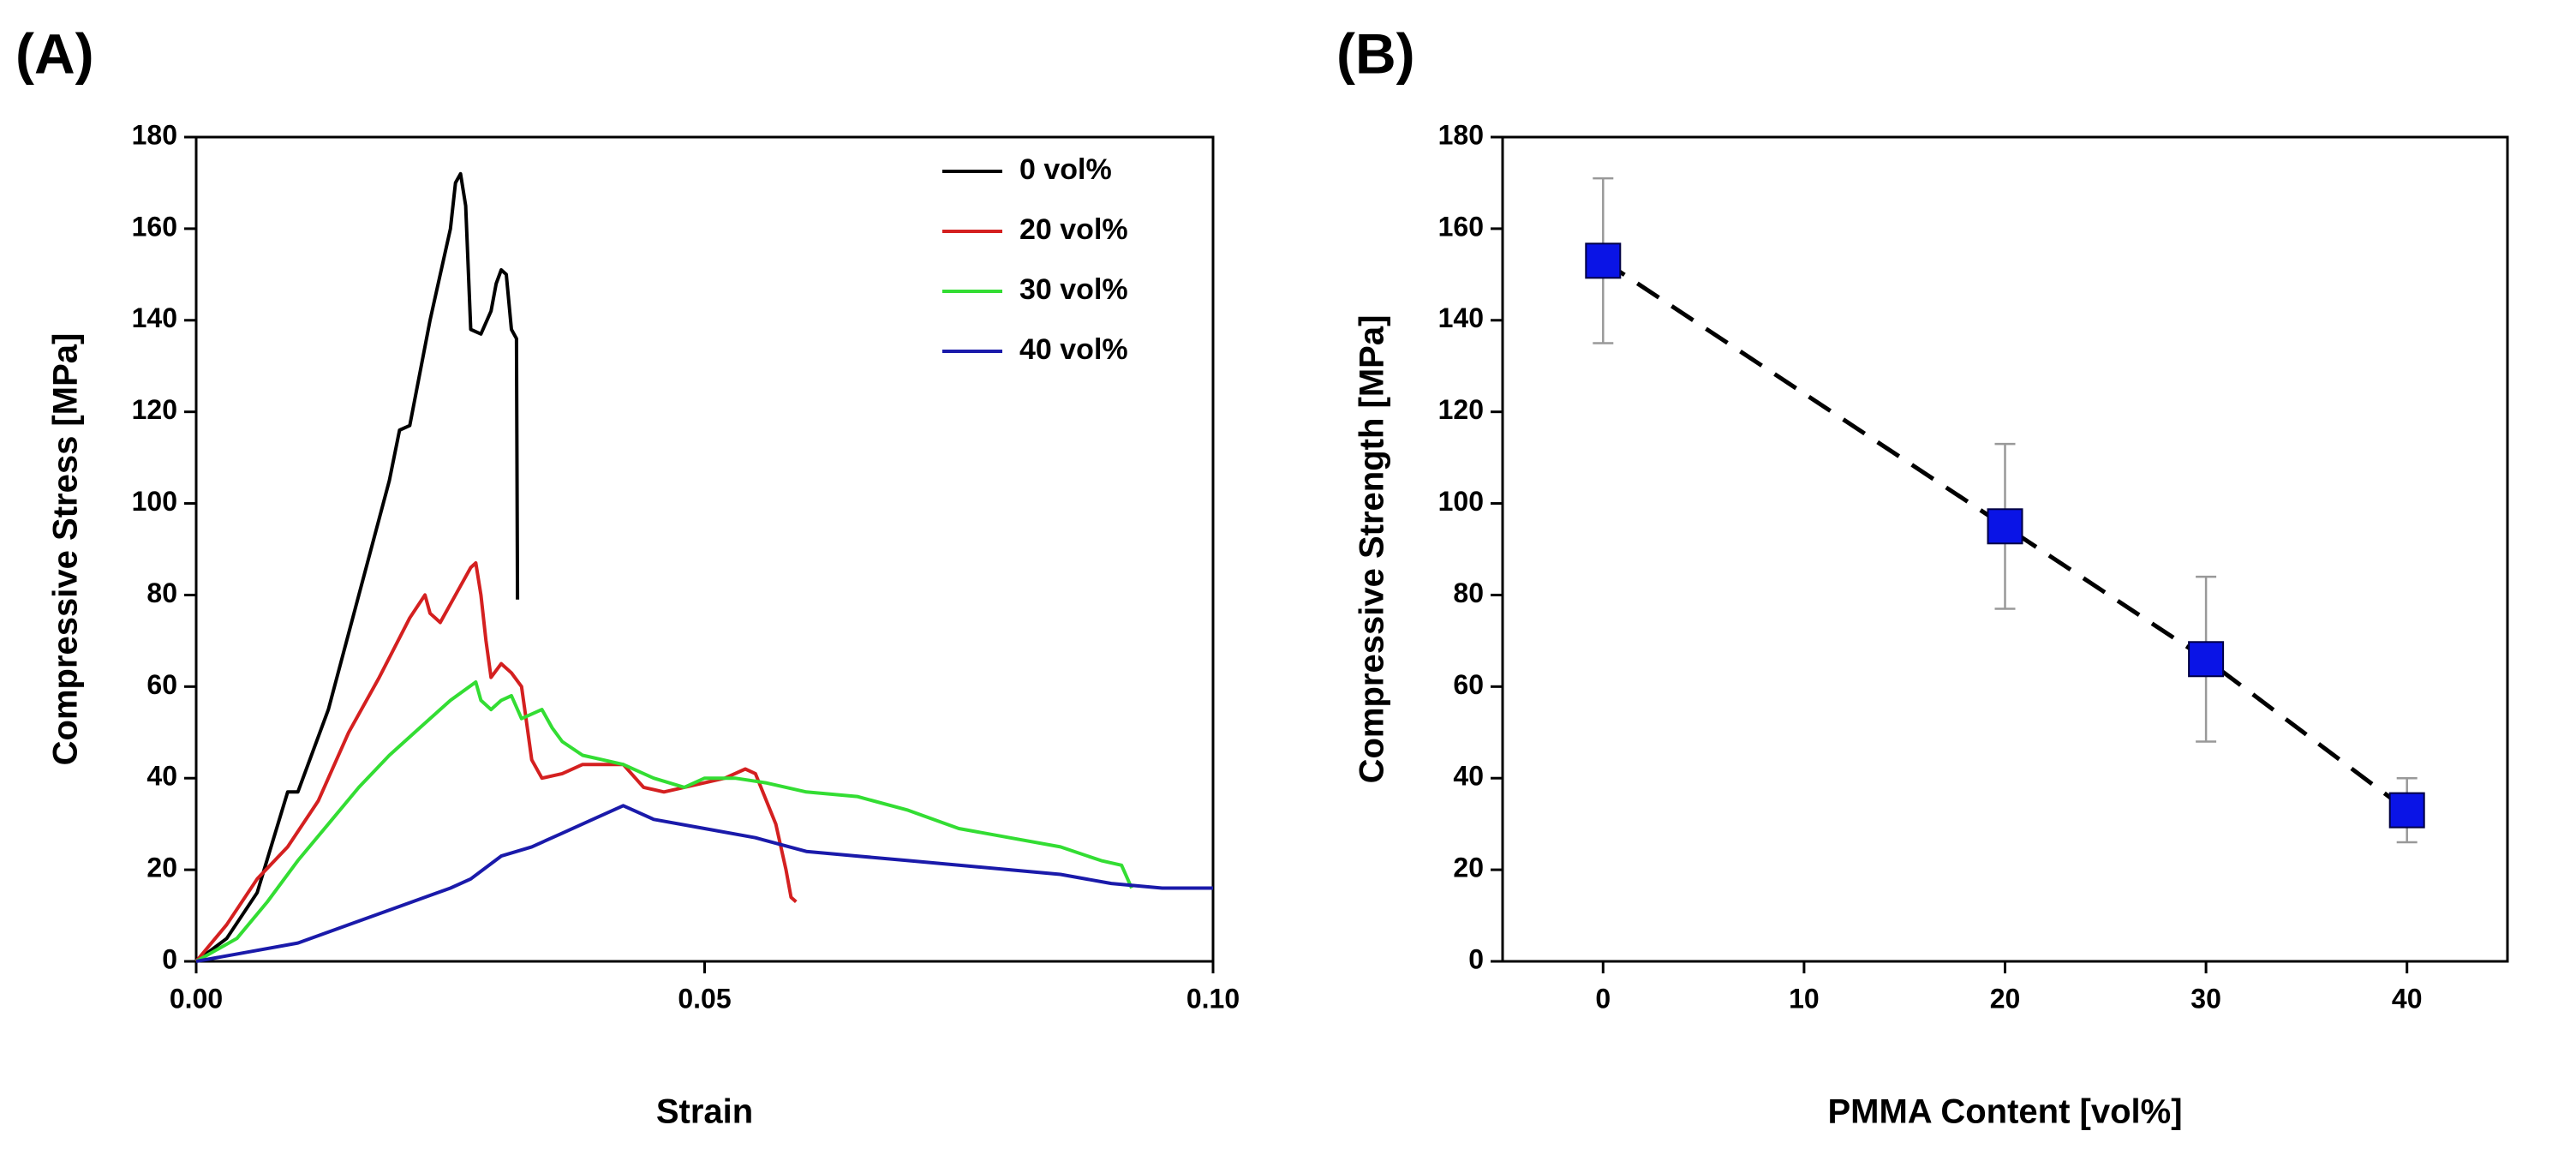 The width and height of the screenshot is (2576, 1149). What do you see at coordinates (1372, 549) in the screenshot?
I see `y-axis-title: Compressive Strength [MPa]` at bounding box center [1372, 549].